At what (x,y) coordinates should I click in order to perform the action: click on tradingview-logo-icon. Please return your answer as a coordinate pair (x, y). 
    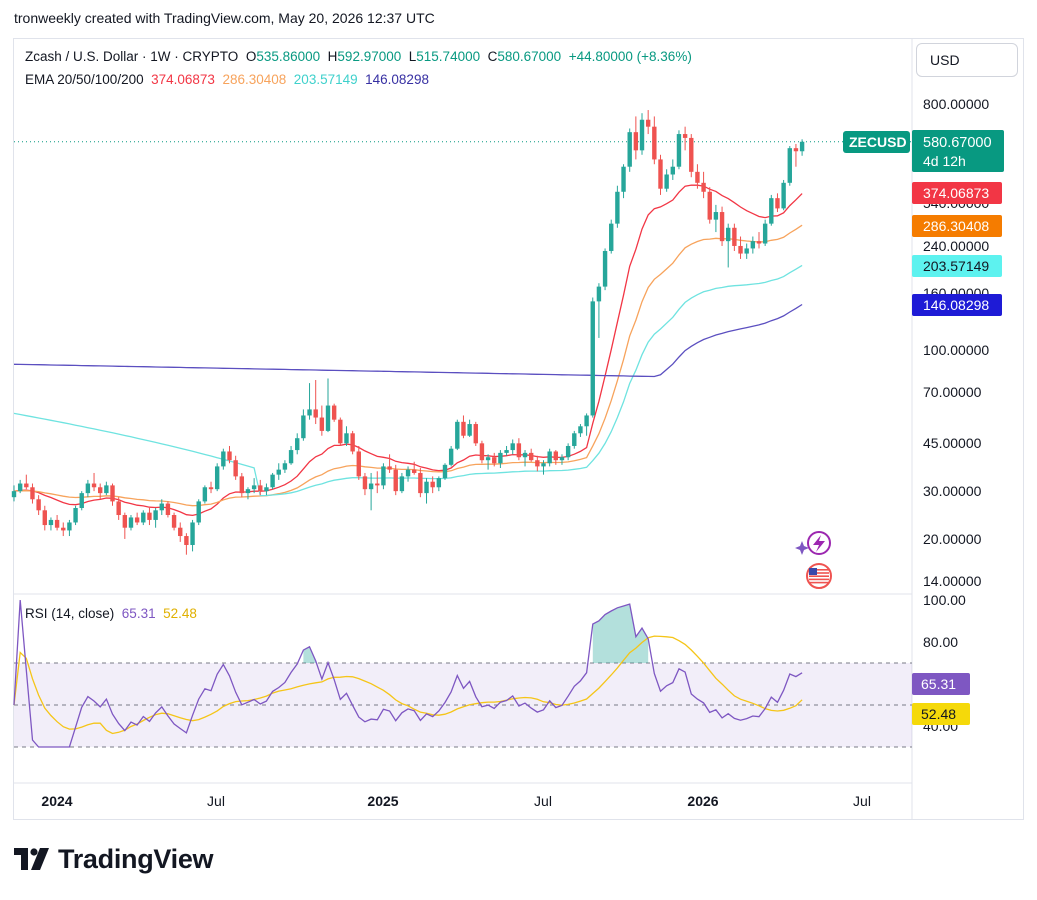
    Looking at the image, I should click on (31, 859).